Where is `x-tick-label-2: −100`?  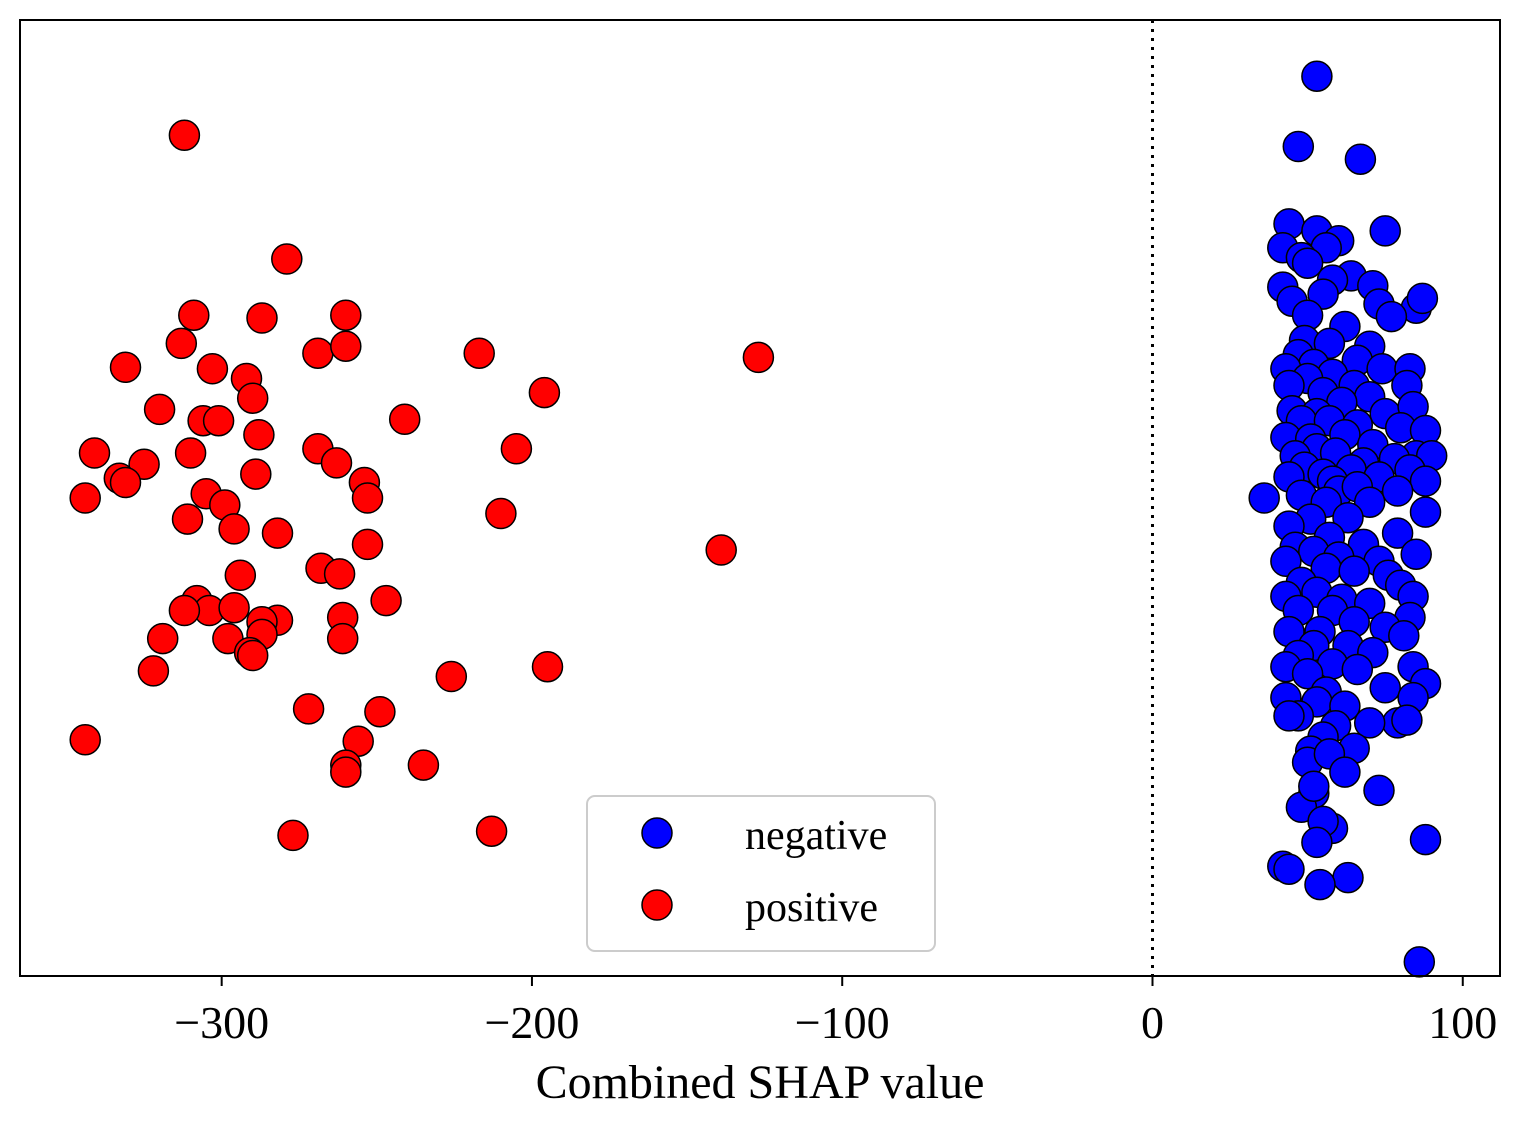
x-tick-label-2: −100 is located at coordinates (842, 1022).